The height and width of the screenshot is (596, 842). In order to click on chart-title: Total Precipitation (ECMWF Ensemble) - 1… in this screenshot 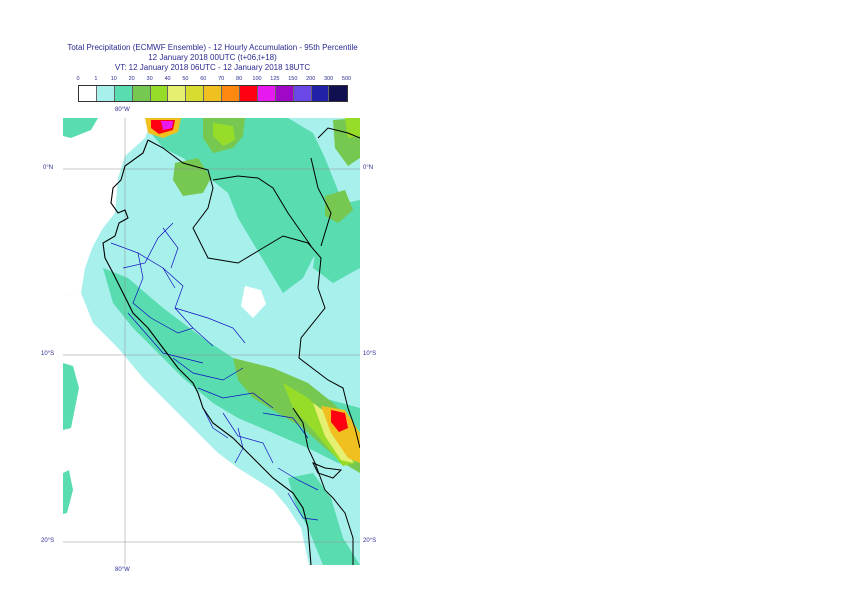, I will do `click(212, 48)`.